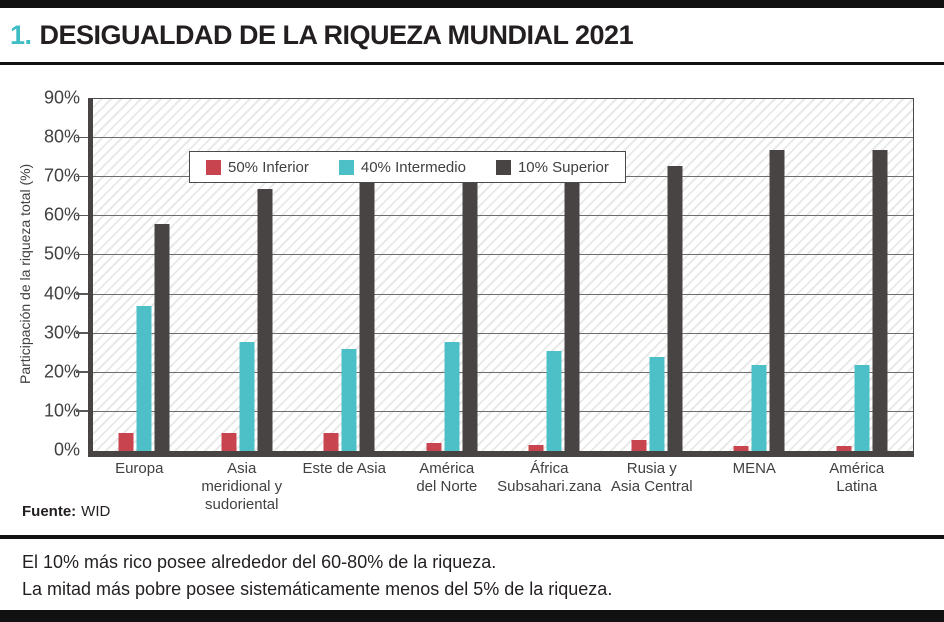  I want to click on y-tick-label: 90%, so click(61, 97).